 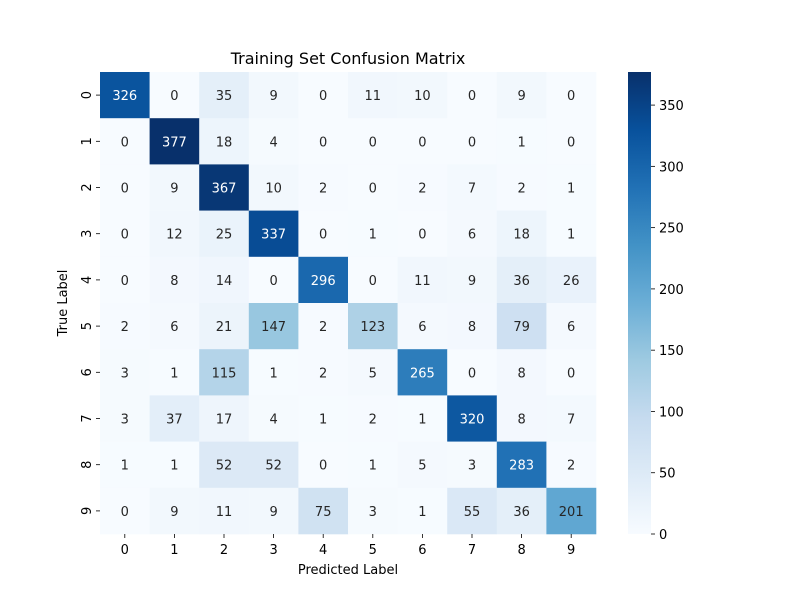 I want to click on x-tick-label: 8, so click(x=521, y=550).